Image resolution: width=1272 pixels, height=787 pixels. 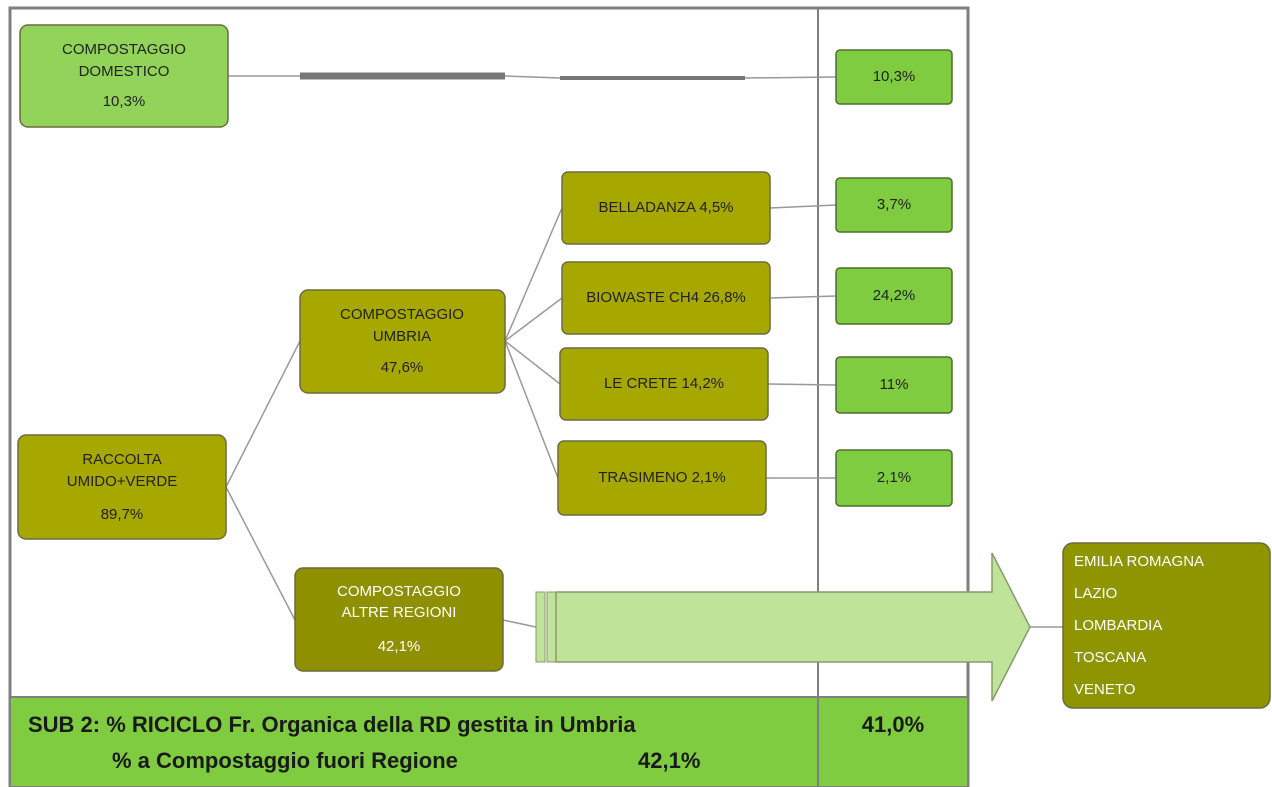 I want to click on arrow, so click(x=783, y=627).